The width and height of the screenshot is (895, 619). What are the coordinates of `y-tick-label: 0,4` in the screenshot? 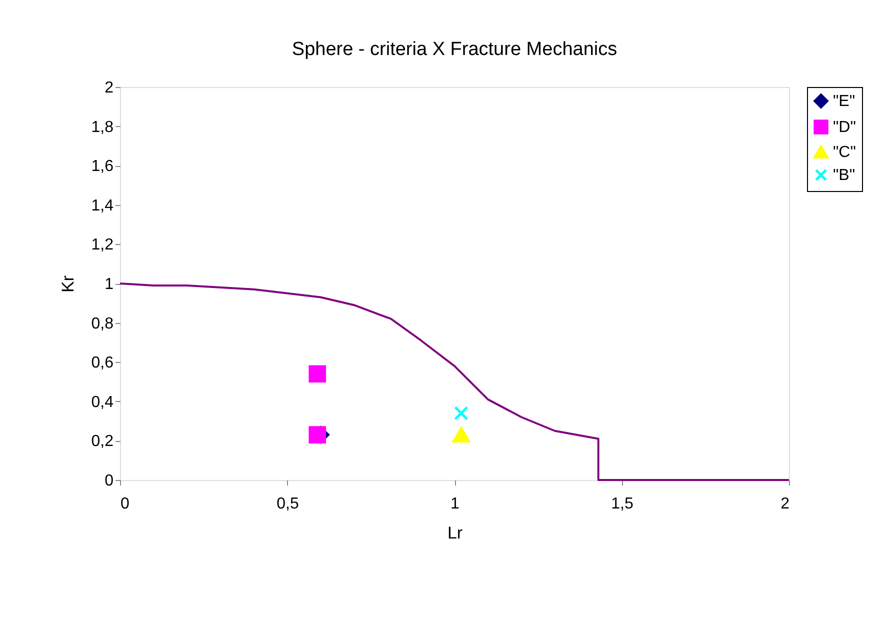 It's located at (102, 402).